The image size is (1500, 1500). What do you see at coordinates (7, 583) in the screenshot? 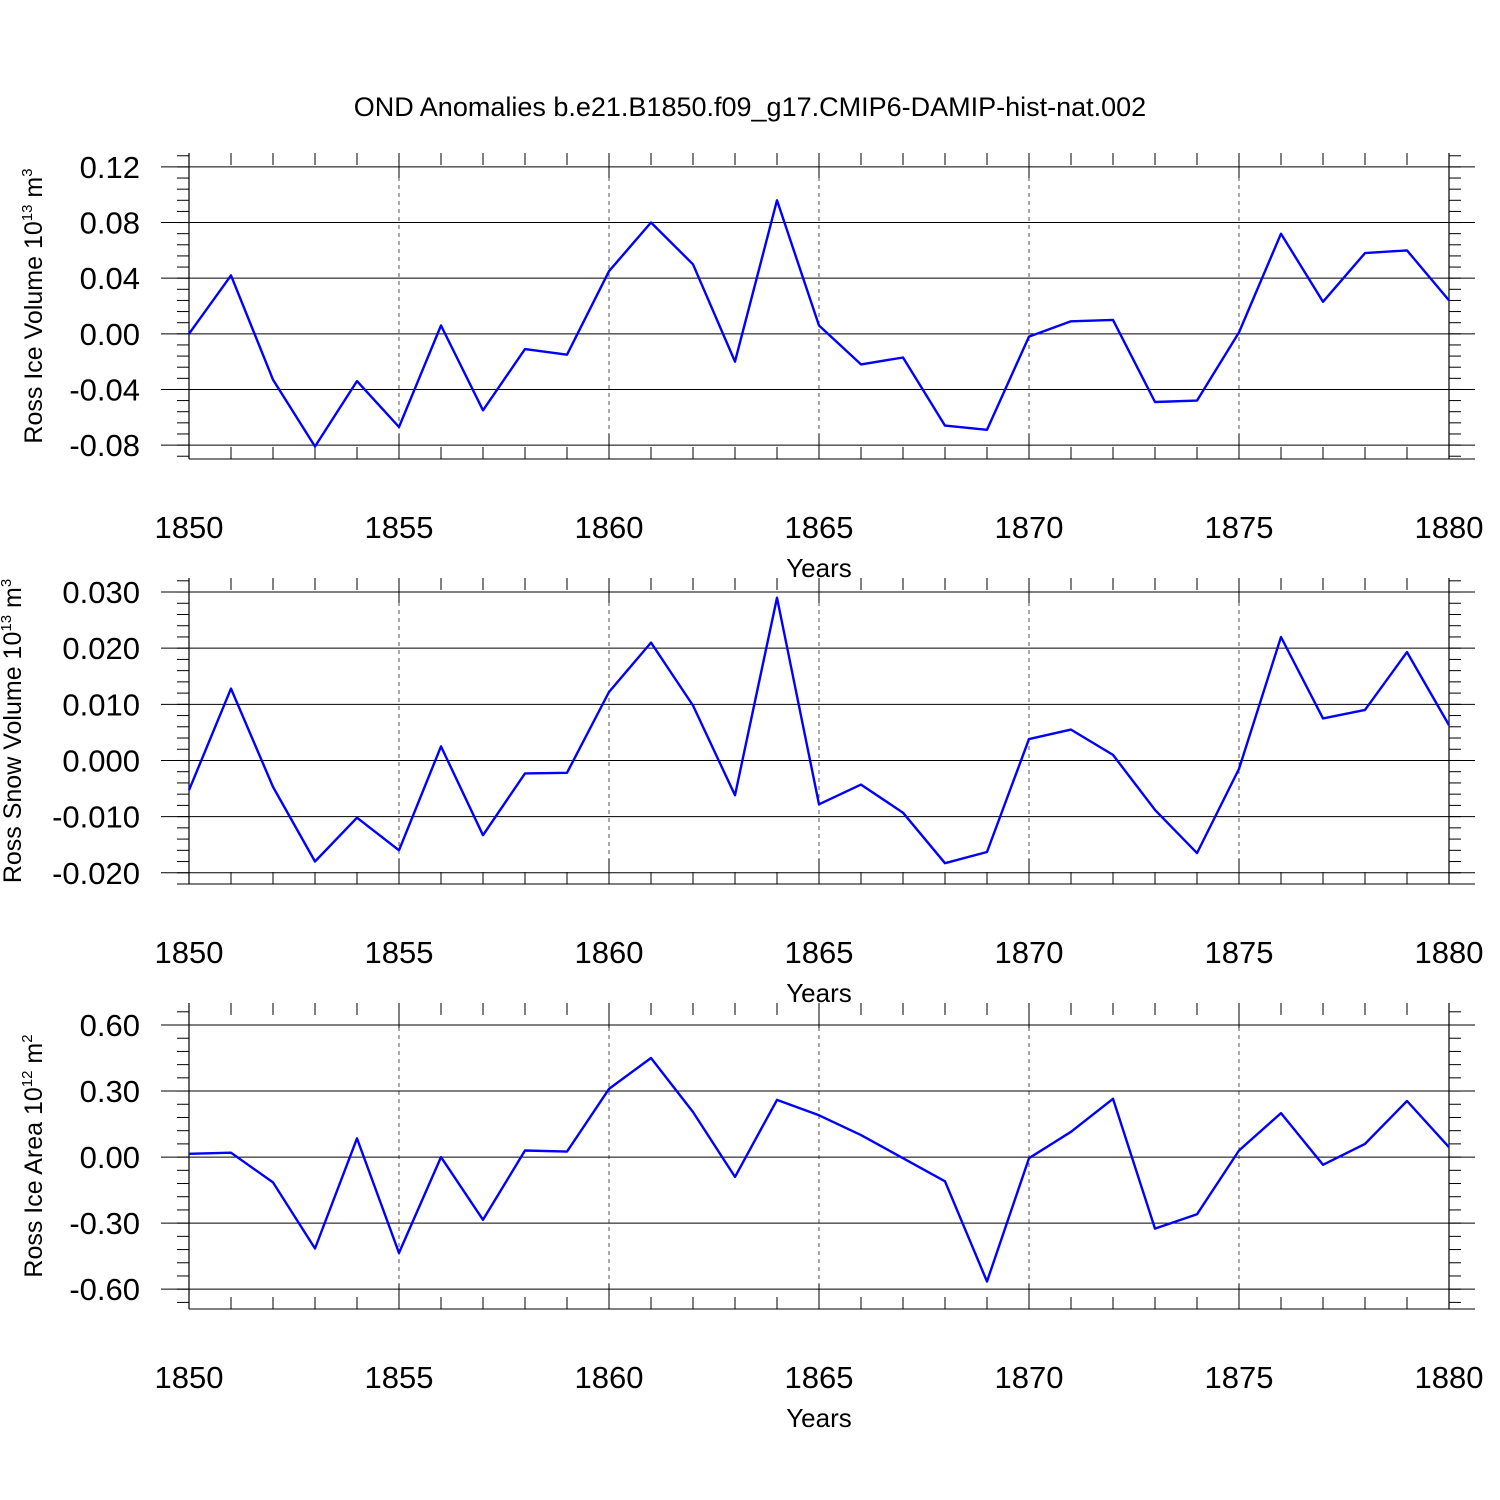
I see `y-label-superscript: 3` at bounding box center [7, 583].